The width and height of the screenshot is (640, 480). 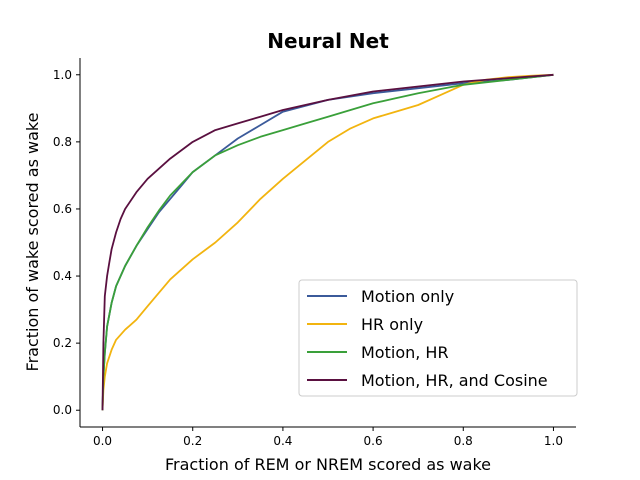 What do you see at coordinates (328, 41) in the screenshot?
I see `chart-title: Neural Net` at bounding box center [328, 41].